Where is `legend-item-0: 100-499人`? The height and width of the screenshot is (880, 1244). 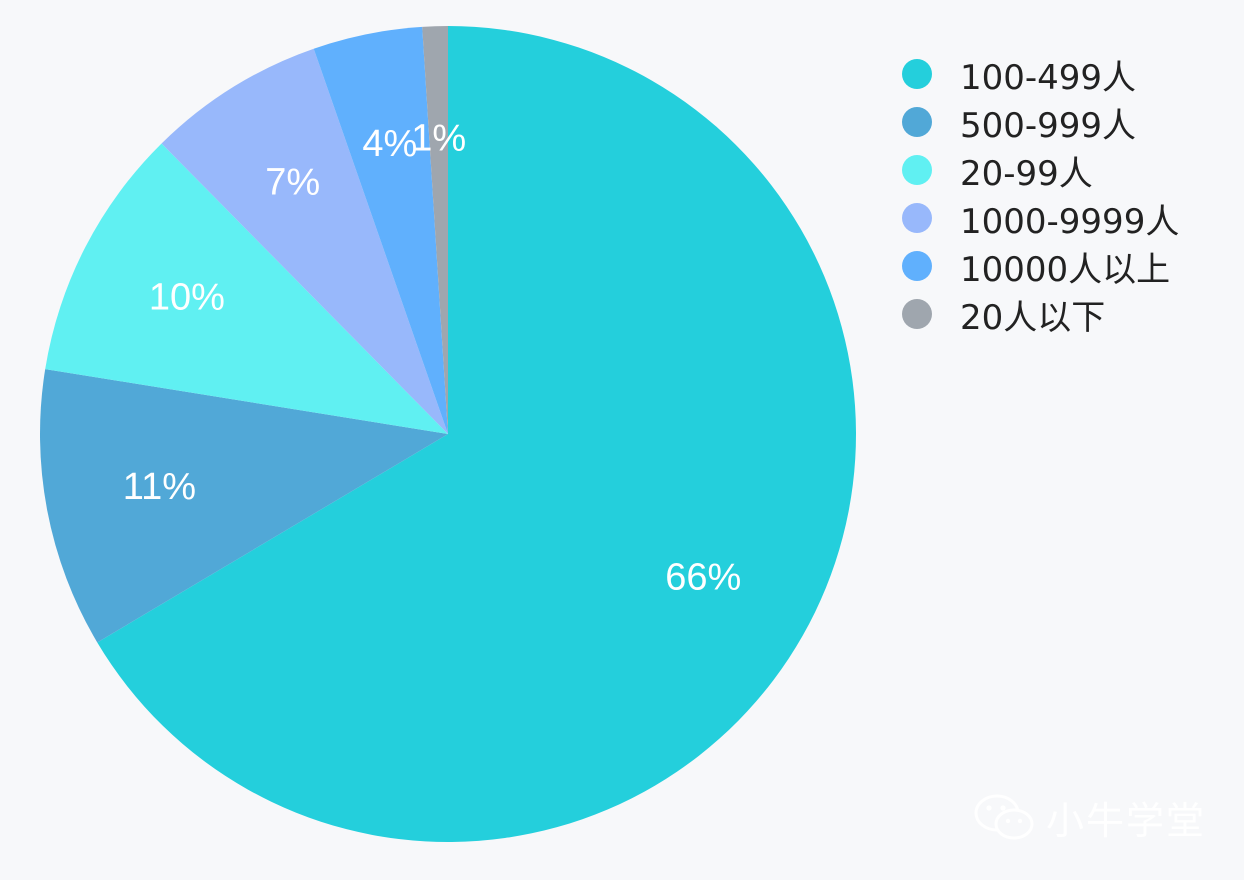
legend-item-0: 100-499人 is located at coordinates (1040, 74).